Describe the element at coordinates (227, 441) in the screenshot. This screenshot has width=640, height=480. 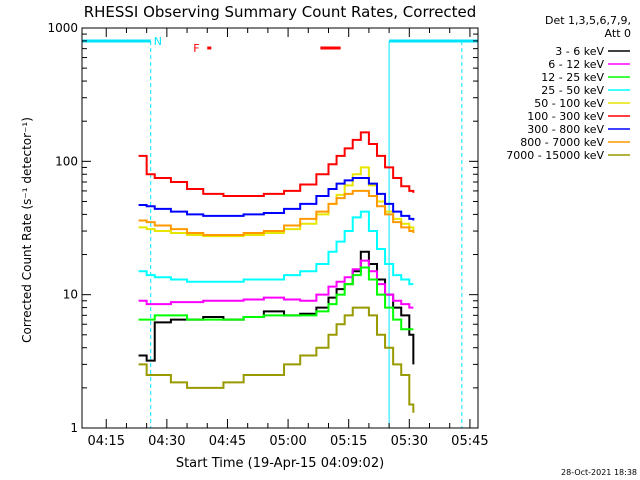
I see `x-tick-label: 04:45` at that location.